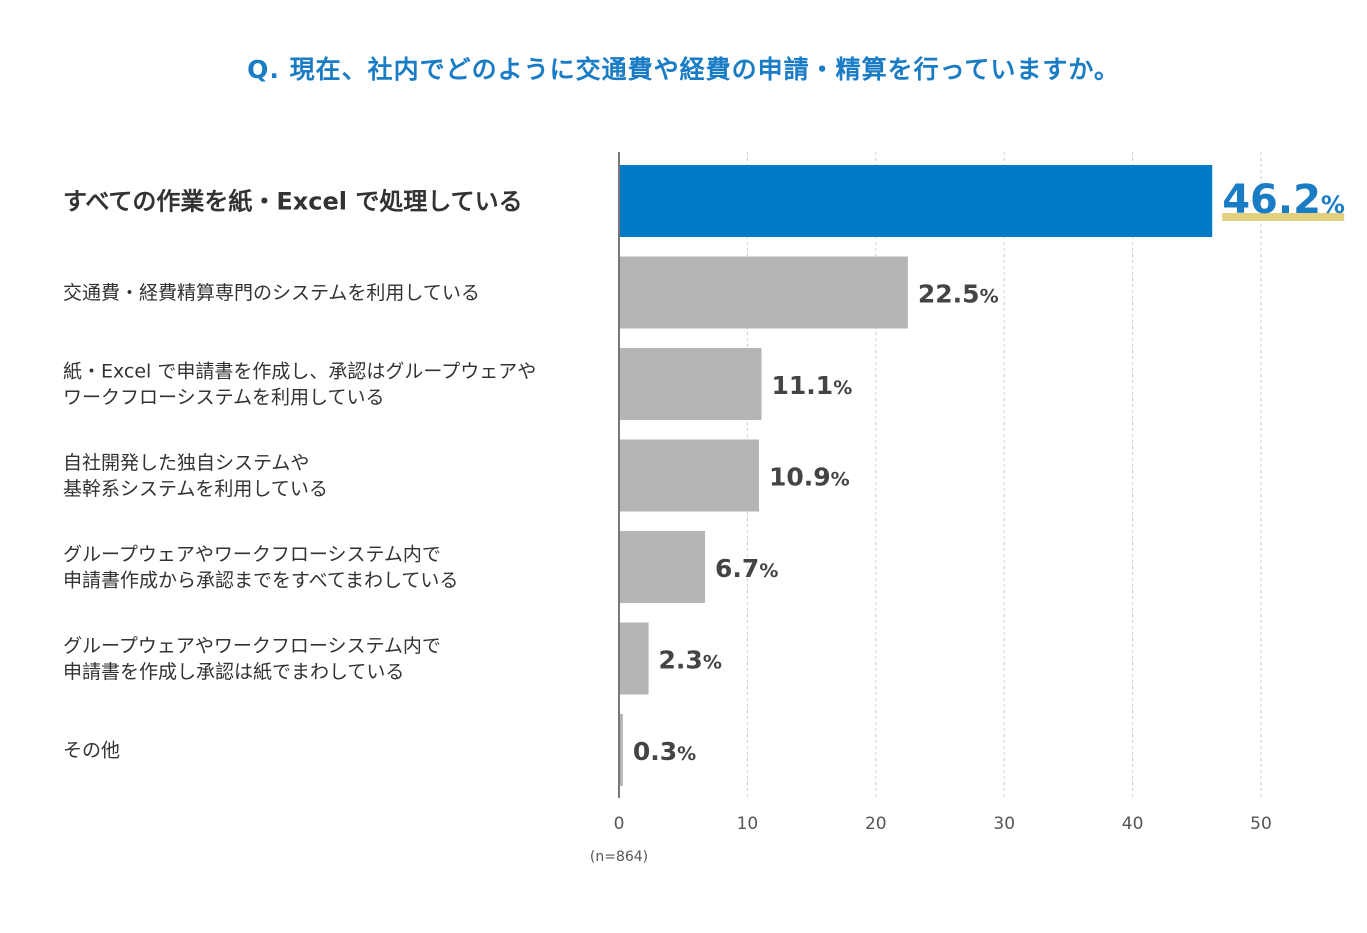 The image size is (1367, 933). Describe the element at coordinates (271, 293) in the screenshot. I see `category-label: 交通費・経費精算専門のシステムを利用している` at that location.